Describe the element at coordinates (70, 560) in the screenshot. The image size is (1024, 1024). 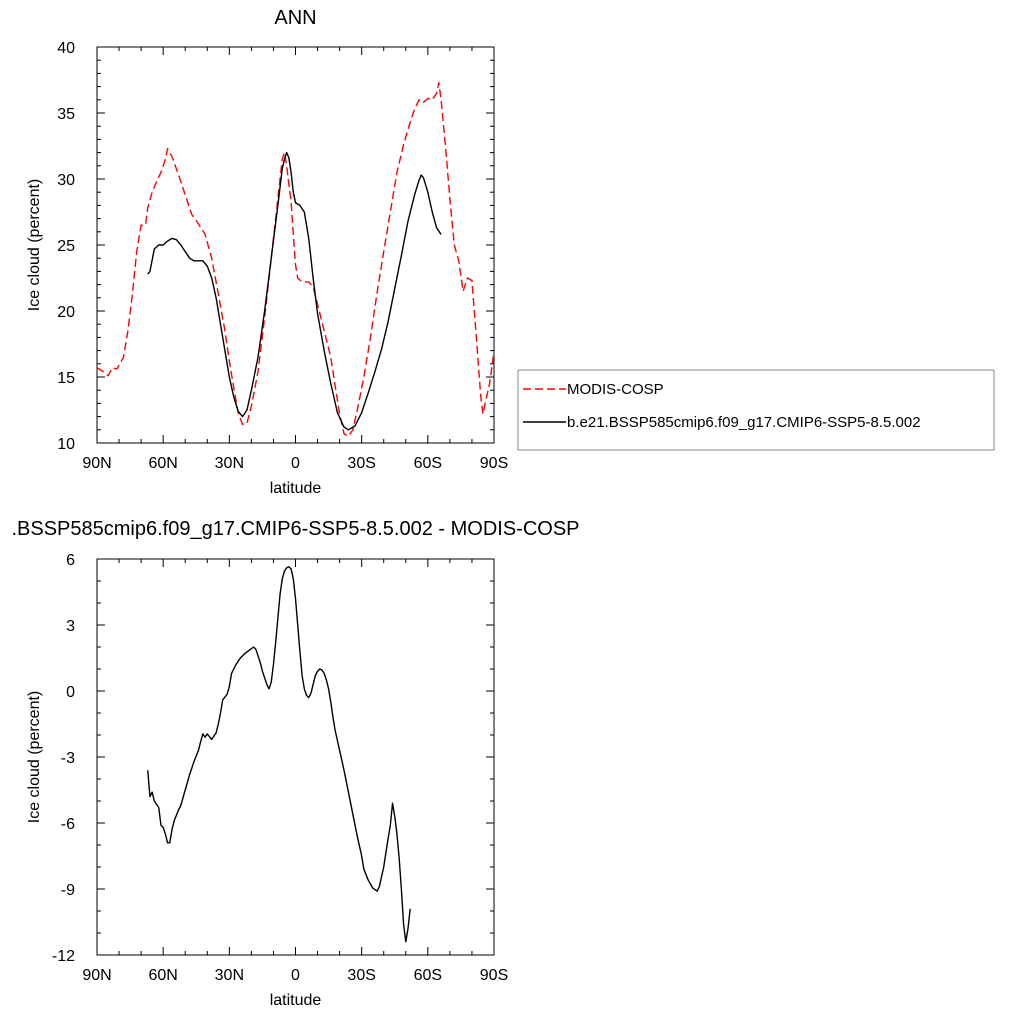
I see `bottom-y-tick-label: 6` at that location.